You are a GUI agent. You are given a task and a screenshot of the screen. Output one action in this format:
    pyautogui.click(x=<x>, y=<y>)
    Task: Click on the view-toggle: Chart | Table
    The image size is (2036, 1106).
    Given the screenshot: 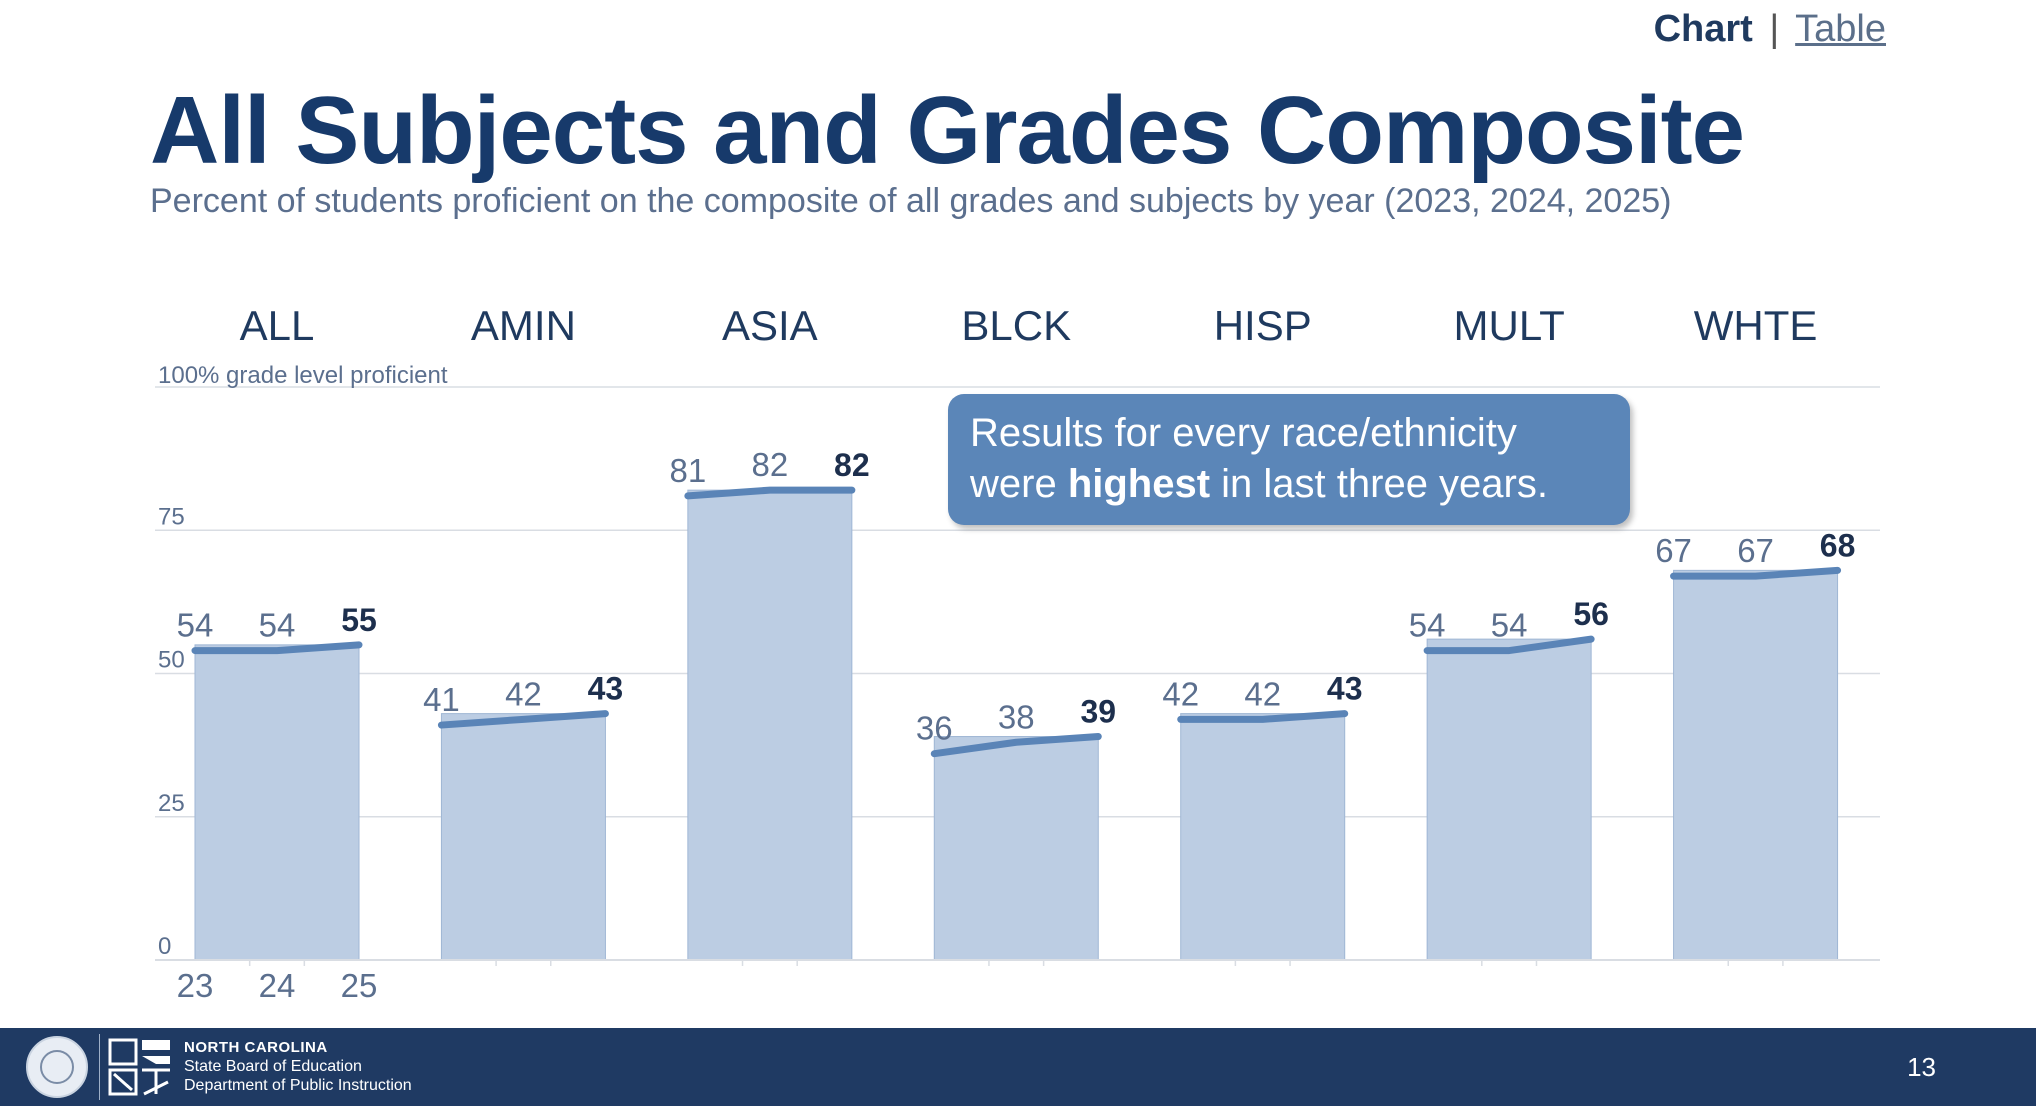 What is the action you would take?
    pyautogui.click(x=1770, y=29)
    